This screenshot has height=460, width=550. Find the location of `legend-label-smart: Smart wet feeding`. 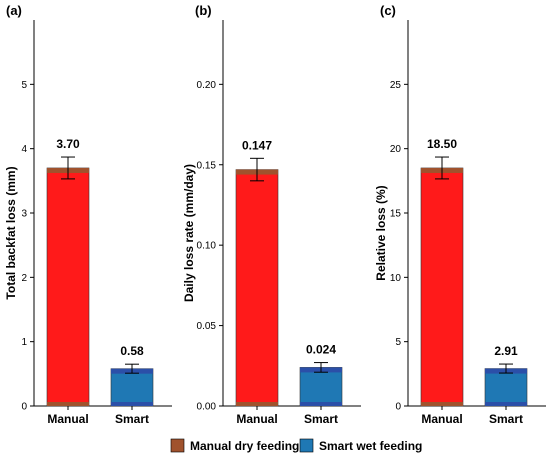

legend-label-smart: Smart wet feeding is located at coordinates (370, 446).